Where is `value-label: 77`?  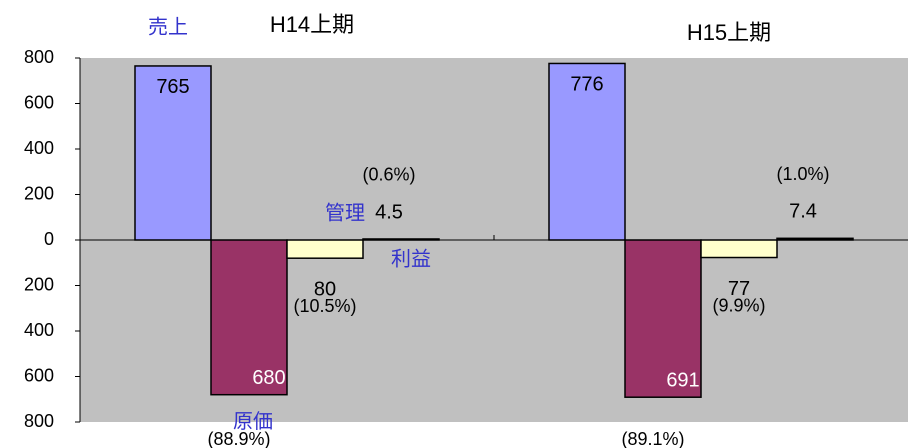
value-label: 77 is located at coordinates (739, 289).